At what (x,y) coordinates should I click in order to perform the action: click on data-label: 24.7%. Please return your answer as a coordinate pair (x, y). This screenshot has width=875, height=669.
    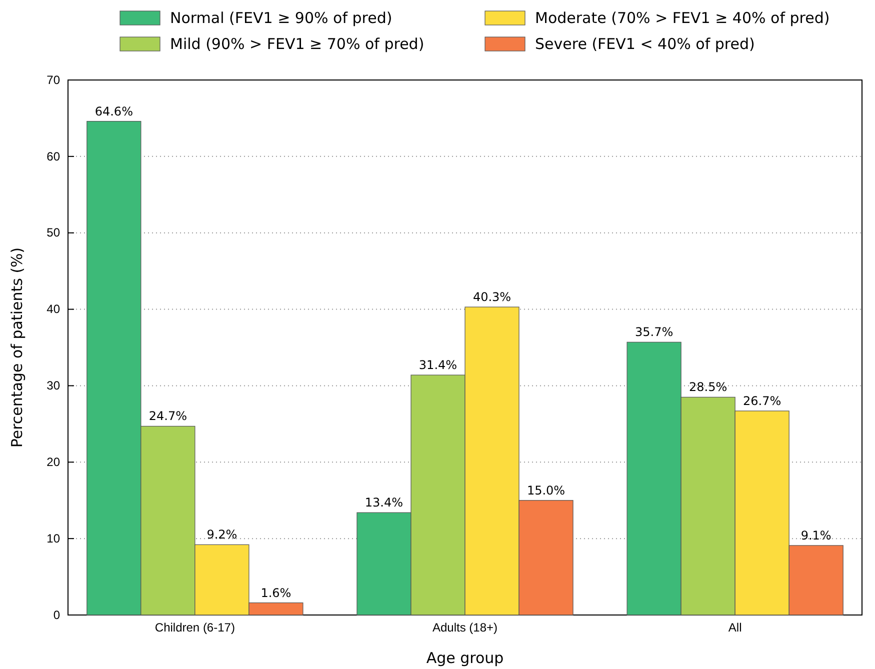
    Looking at the image, I should click on (167, 416).